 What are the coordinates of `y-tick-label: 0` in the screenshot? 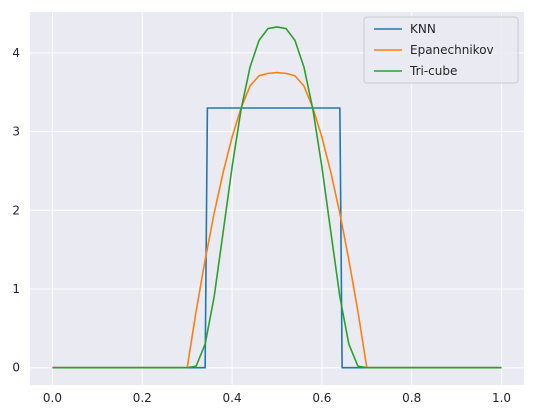 It's located at (16, 368).